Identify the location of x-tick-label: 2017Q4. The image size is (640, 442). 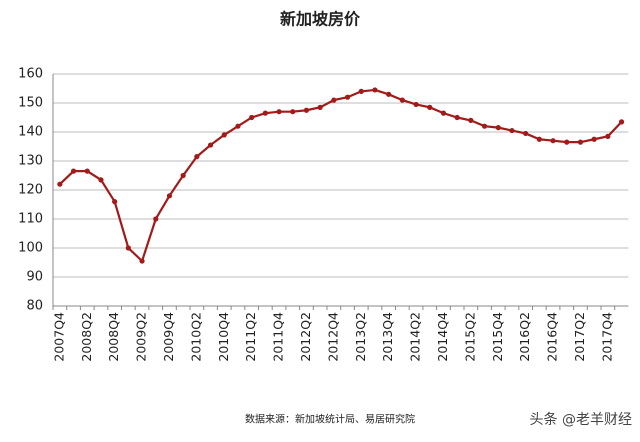
(606, 337).